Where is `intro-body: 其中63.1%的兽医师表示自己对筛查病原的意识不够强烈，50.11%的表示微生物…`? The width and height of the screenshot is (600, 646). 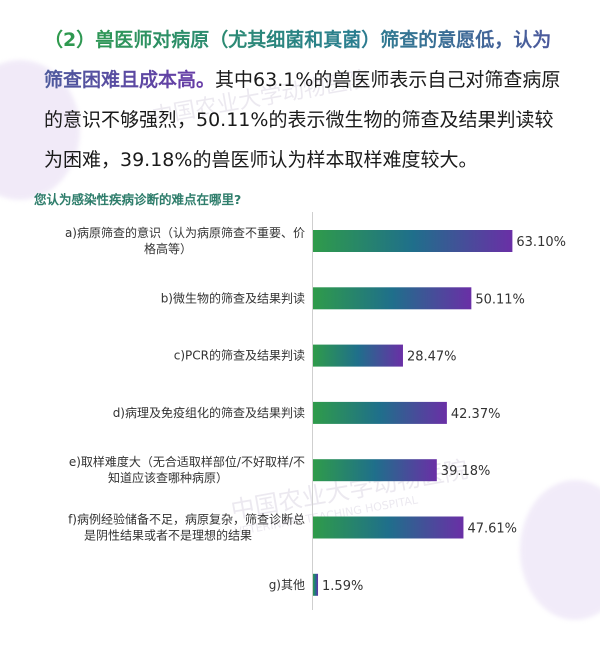
intro-body: 其中63.1%的兽医师表示自己对筛查病原的意识不够强烈，50.11%的表示微生物… is located at coordinates (302, 120).